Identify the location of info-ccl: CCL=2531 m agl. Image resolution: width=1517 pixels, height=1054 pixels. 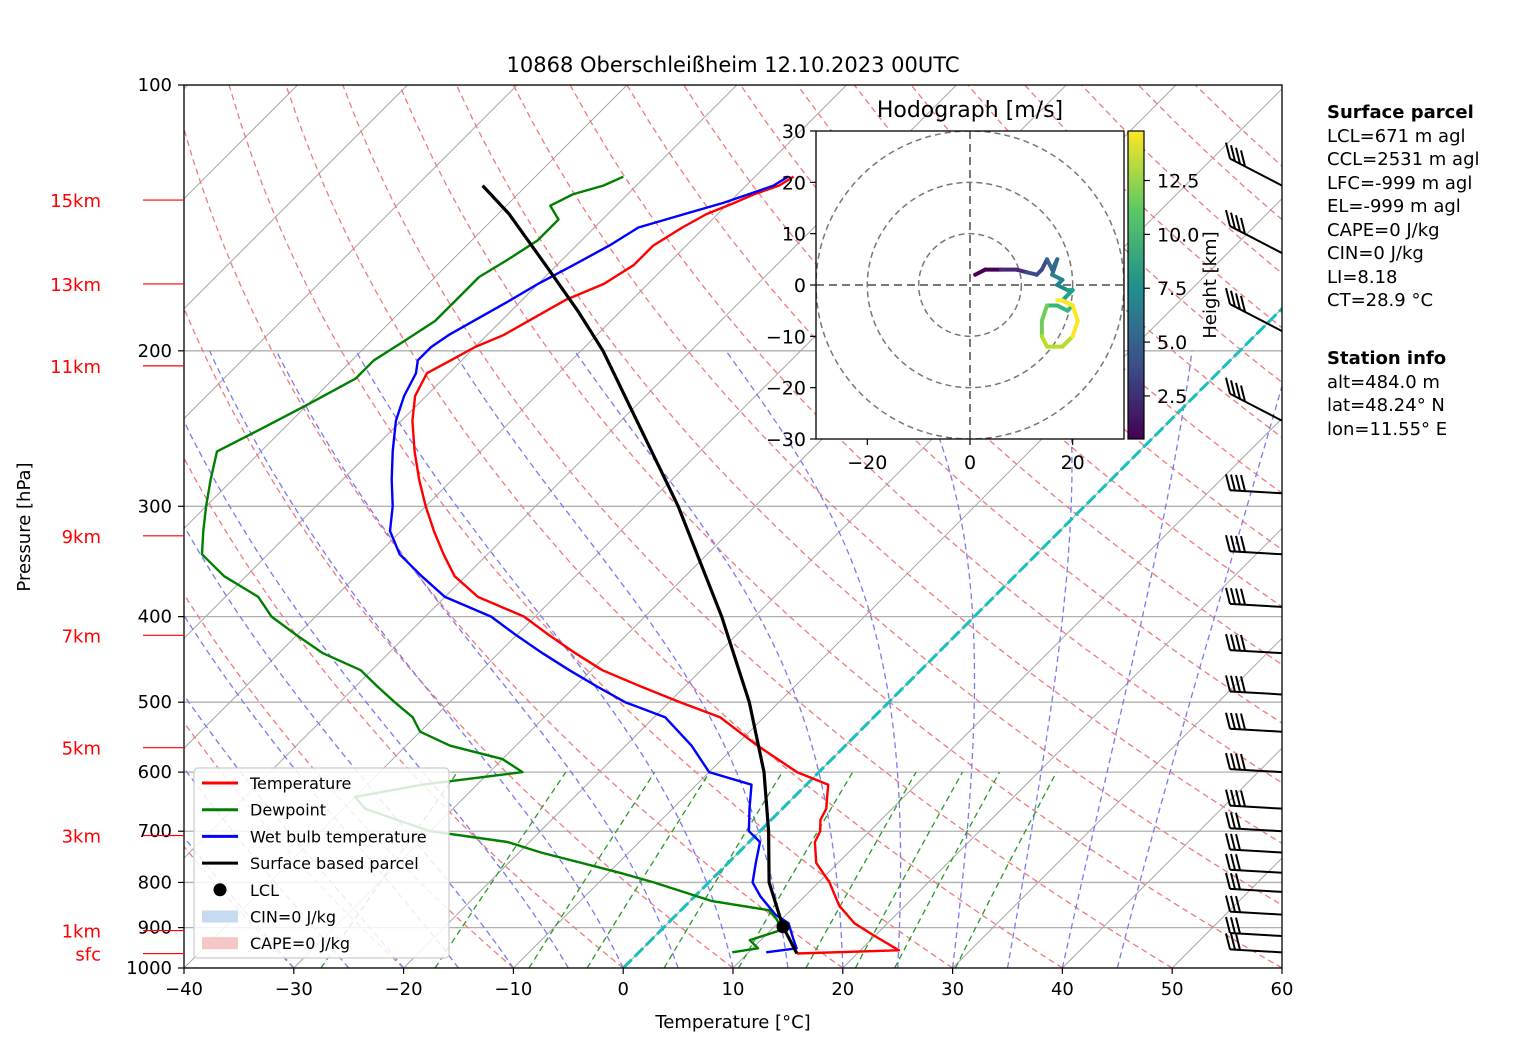
(1403, 159).